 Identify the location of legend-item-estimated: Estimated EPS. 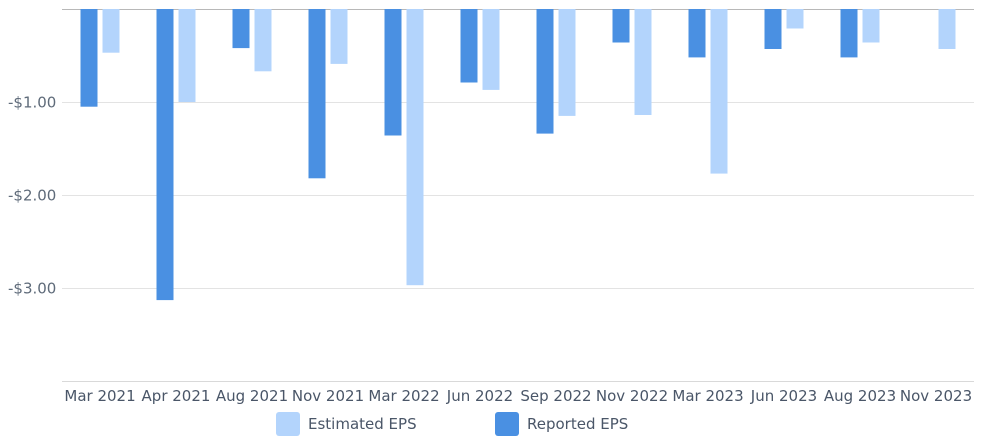
(346, 424).